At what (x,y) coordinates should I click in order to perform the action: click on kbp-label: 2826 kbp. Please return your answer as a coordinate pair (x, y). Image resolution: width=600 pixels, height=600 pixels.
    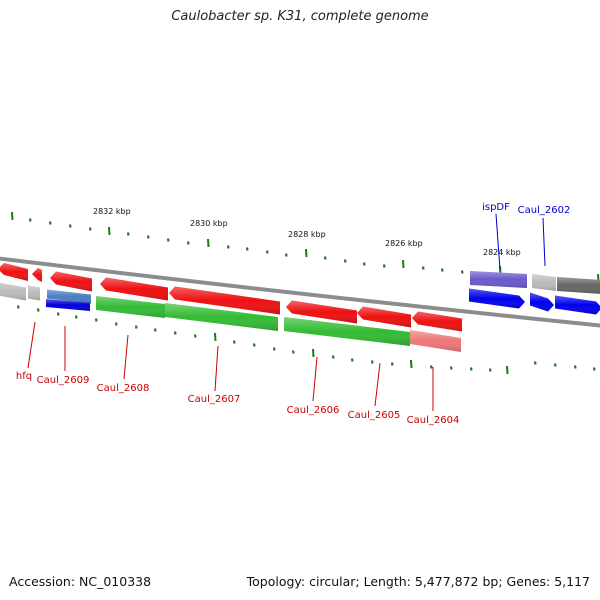
    Looking at the image, I should click on (404, 243).